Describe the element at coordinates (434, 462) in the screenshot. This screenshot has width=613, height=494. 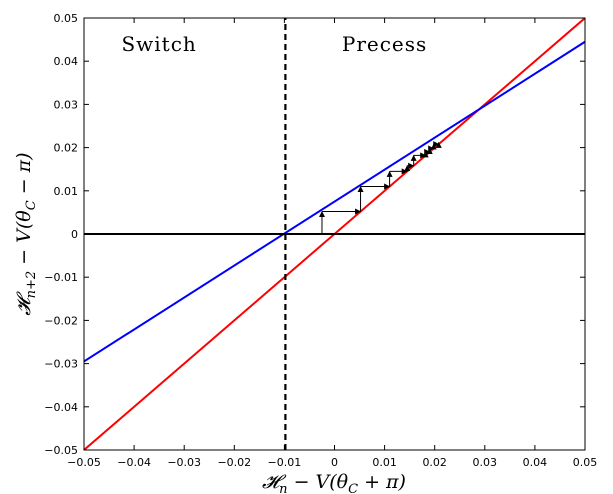
I see `x-tick-label: 0.02` at that location.